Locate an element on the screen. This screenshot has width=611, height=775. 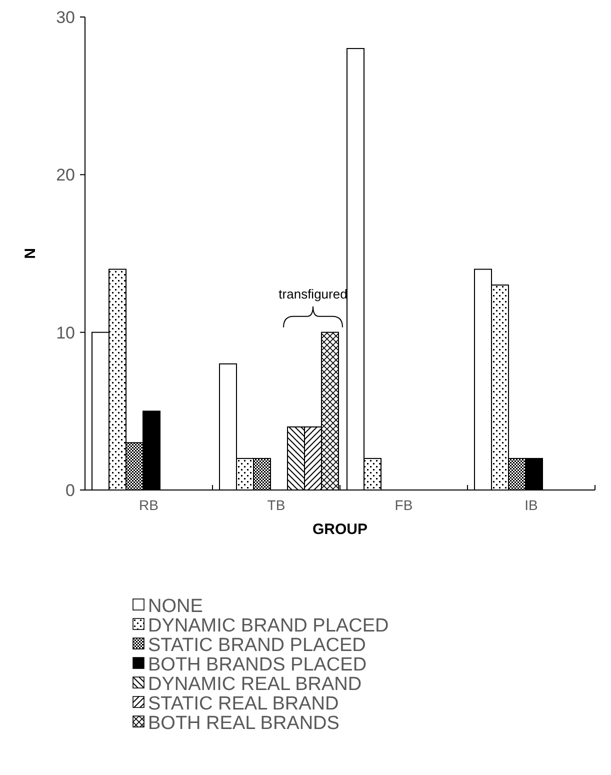
legend-label: BOTH BRANDS PLACED is located at coordinates (257, 665).